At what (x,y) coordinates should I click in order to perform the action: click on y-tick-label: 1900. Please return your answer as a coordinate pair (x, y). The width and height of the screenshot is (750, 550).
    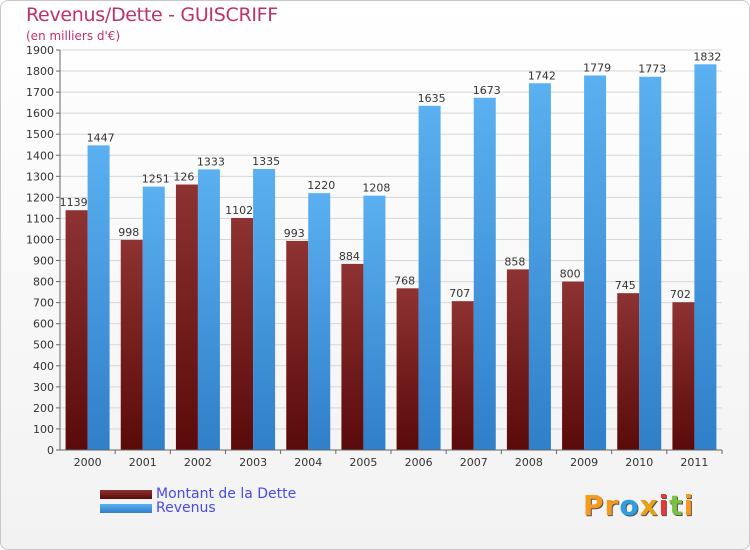
    Looking at the image, I should click on (40, 50).